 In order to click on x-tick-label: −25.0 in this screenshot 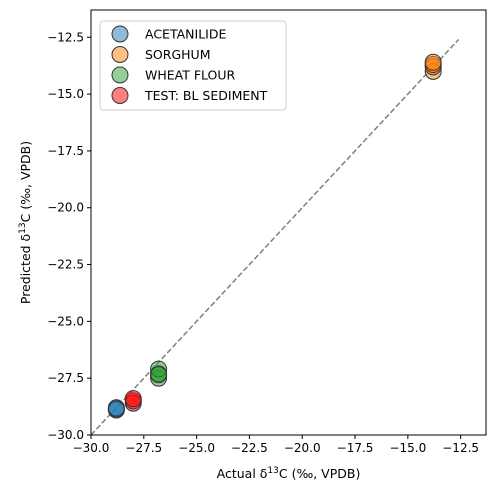, I will do `click(196, 448)`.